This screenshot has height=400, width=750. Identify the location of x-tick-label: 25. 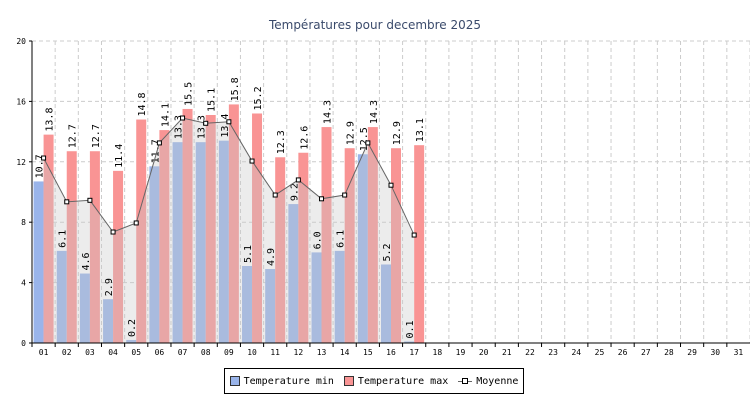
(600, 352).